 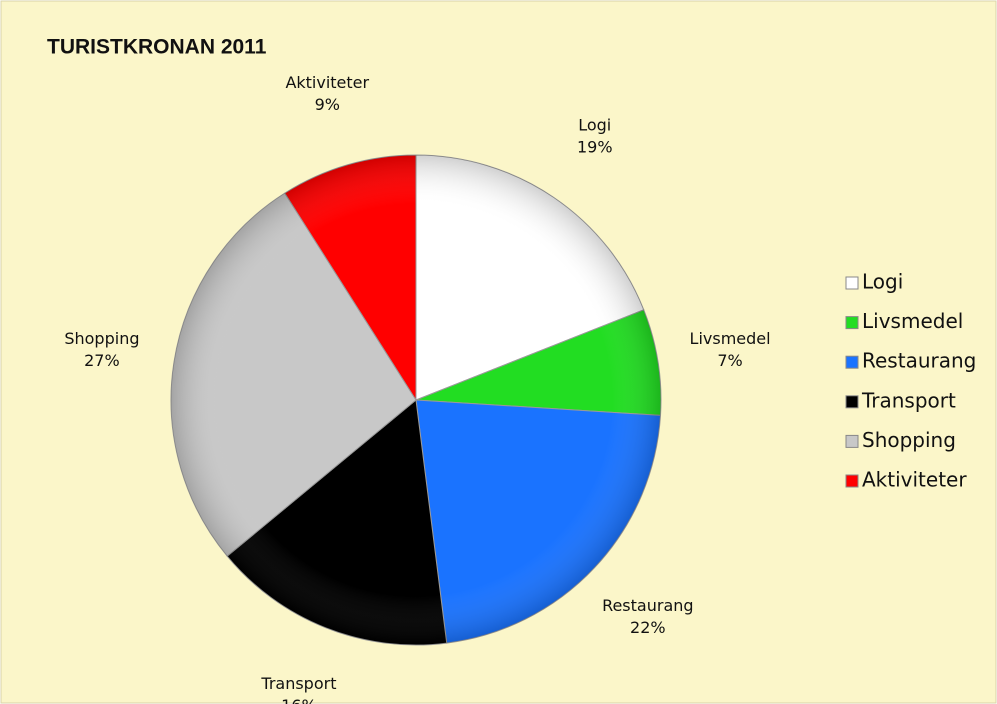 I want to click on legend-label: Logi, so click(x=882, y=282).